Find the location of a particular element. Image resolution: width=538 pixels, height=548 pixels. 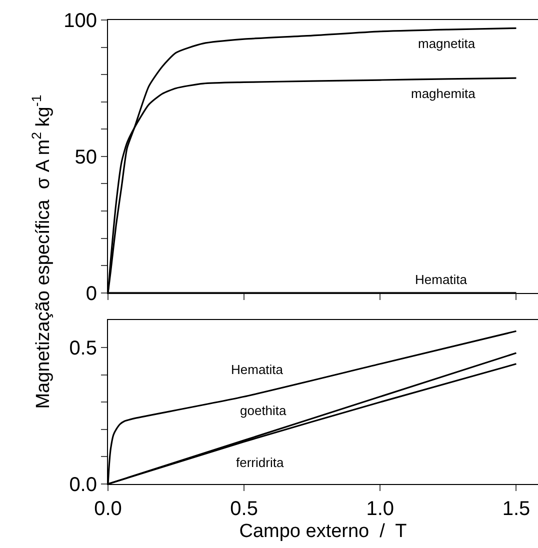

series-label: maghemita is located at coordinates (443, 93).